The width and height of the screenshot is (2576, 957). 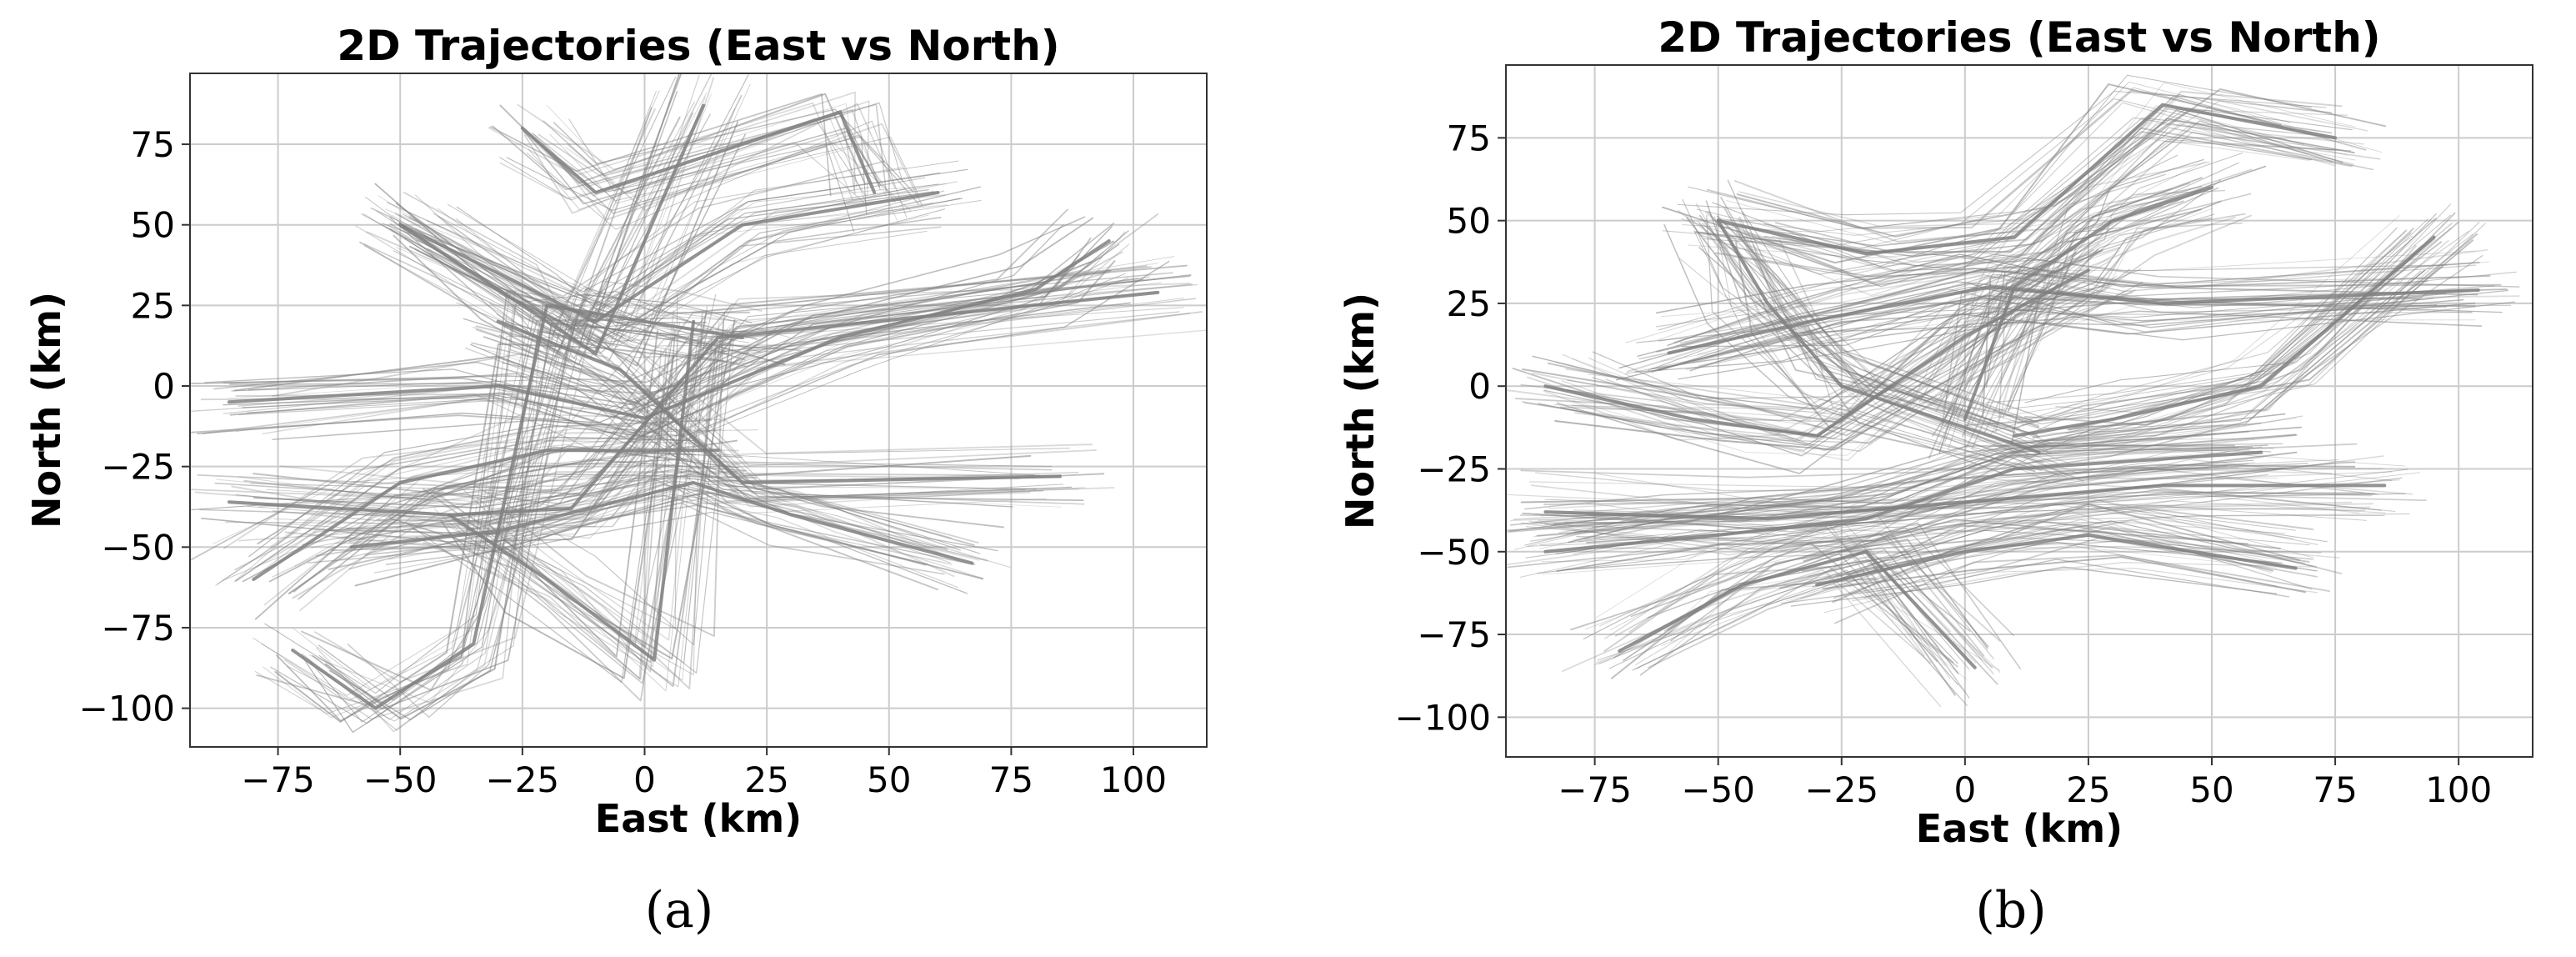 What do you see at coordinates (138, 628) in the screenshot?
I see `y-tick-label: −75` at bounding box center [138, 628].